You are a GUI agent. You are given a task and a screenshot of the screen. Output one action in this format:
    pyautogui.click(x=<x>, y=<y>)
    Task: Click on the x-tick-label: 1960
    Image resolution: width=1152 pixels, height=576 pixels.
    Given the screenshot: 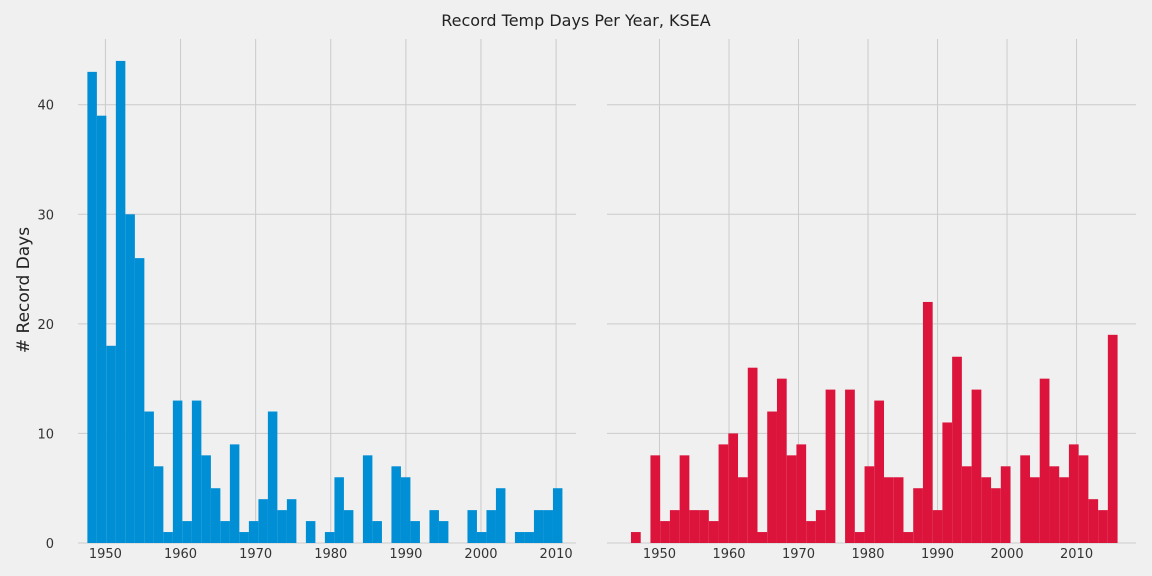 What is the action you would take?
    pyautogui.click(x=728, y=554)
    